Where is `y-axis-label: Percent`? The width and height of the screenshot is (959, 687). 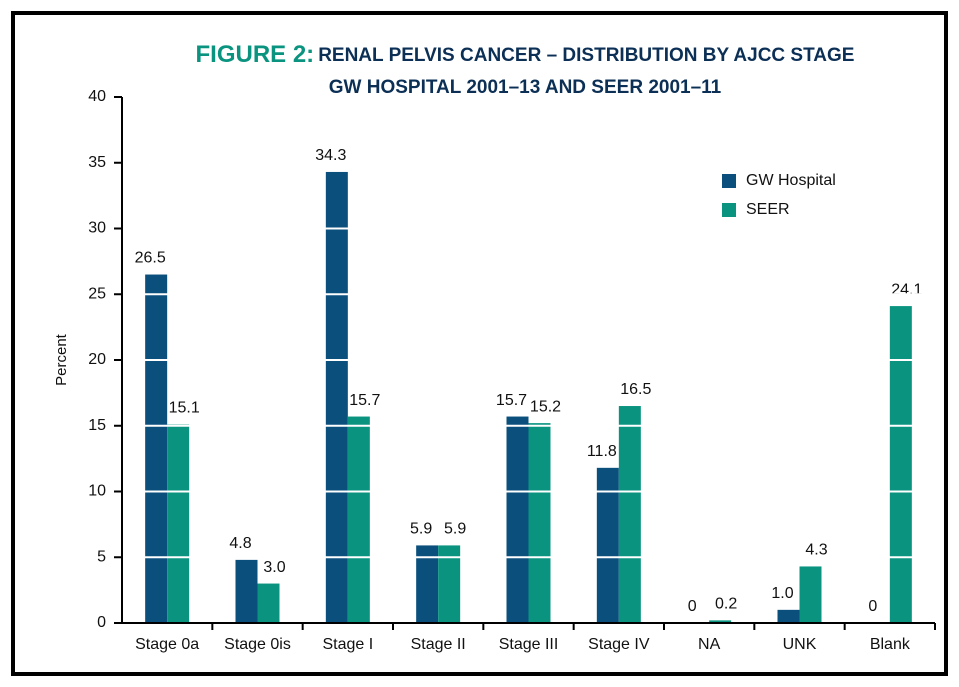 y-axis-label: Percent is located at coordinates (61, 359).